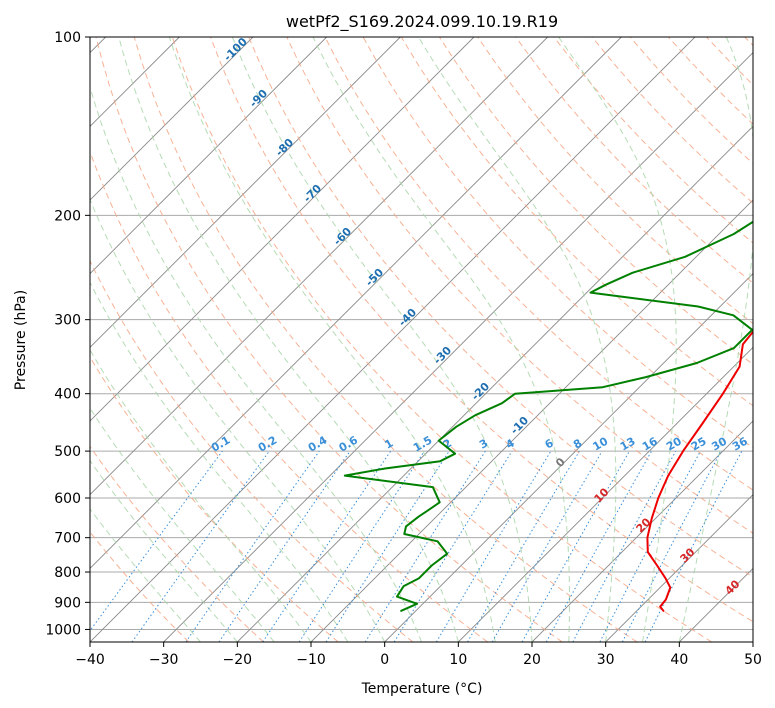 The height and width of the screenshot is (708, 775). What do you see at coordinates (418, 655) in the screenshot?
I see `x-axis: −40 −30 −20 −10 0 10 20 30 40 50` at bounding box center [418, 655].